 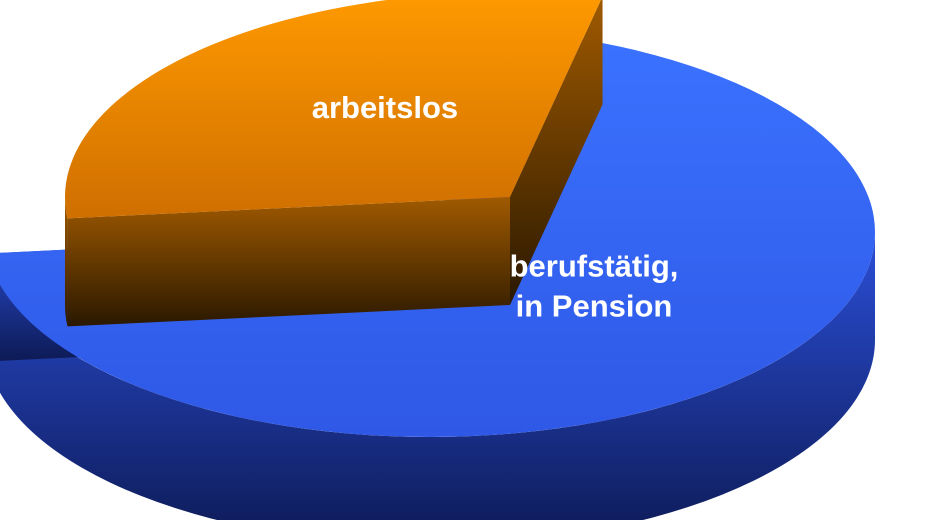 What do you see at coordinates (66, 262) in the screenshot?
I see `slice-1-outer-wall` at bounding box center [66, 262].